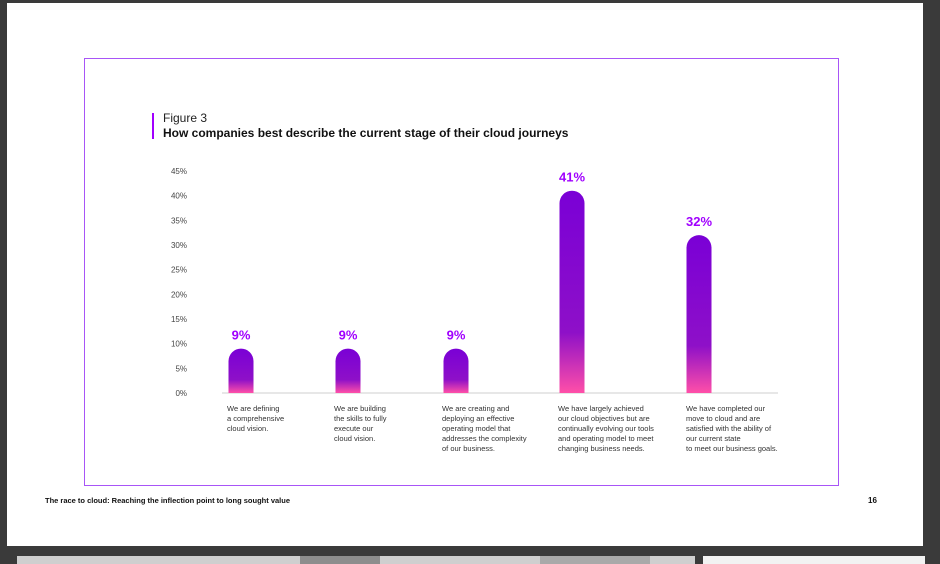 This screenshot has height=564, width=940. Describe the element at coordinates (179, 270) in the screenshot. I see `y-tick-label: 25%` at that location.